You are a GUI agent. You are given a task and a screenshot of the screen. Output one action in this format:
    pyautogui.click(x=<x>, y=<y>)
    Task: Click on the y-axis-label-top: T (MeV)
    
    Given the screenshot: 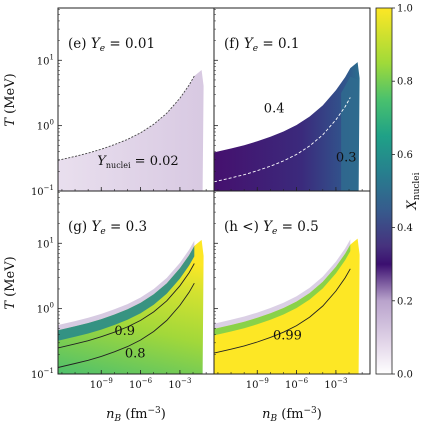 What is the action you would take?
    pyautogui.click(x=10, y=99)
    